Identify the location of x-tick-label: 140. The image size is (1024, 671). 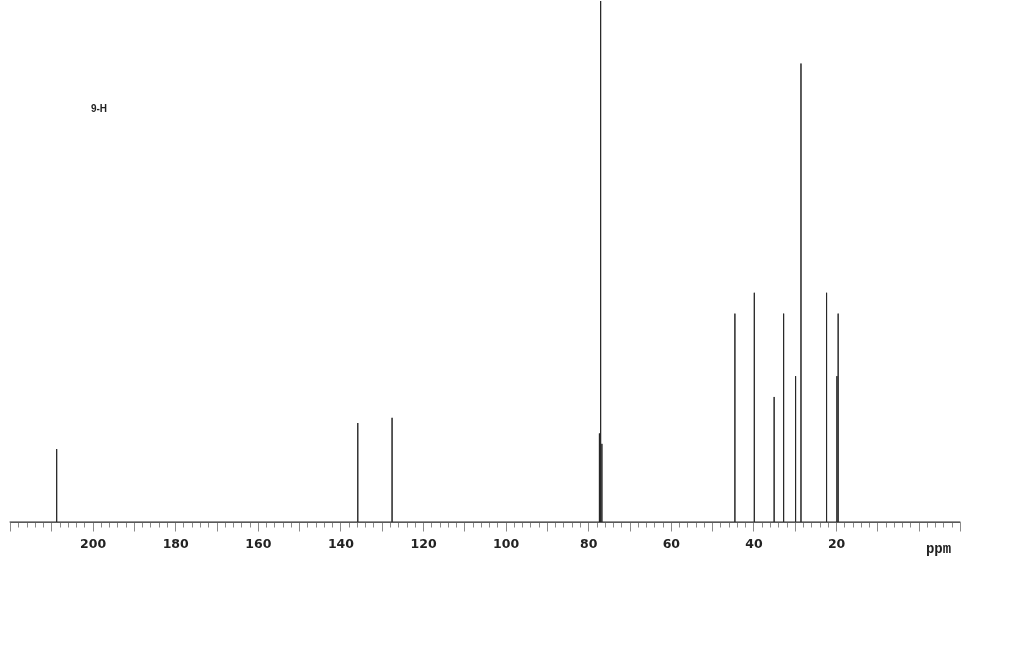
(341, 543).